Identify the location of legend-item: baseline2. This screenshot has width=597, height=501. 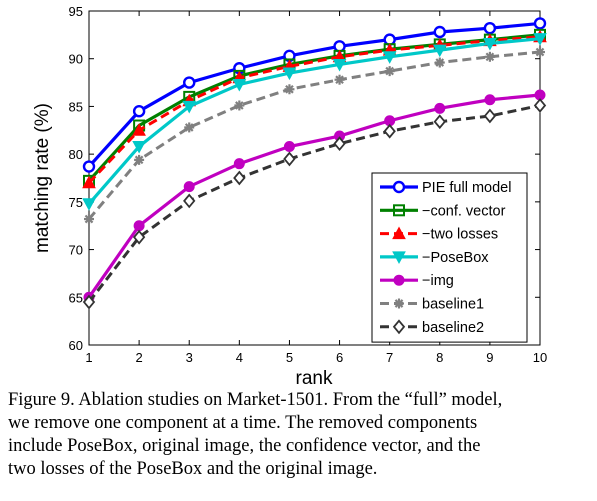
(432, 327).